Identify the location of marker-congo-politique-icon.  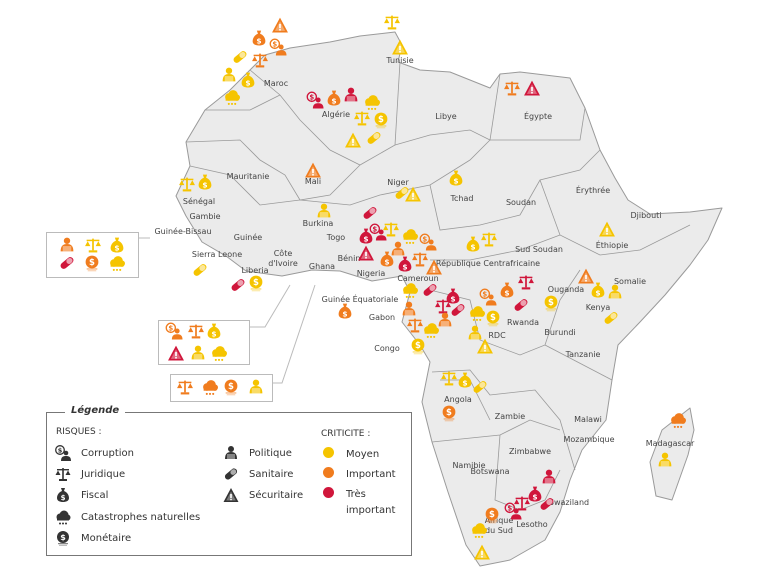
(445, 320).